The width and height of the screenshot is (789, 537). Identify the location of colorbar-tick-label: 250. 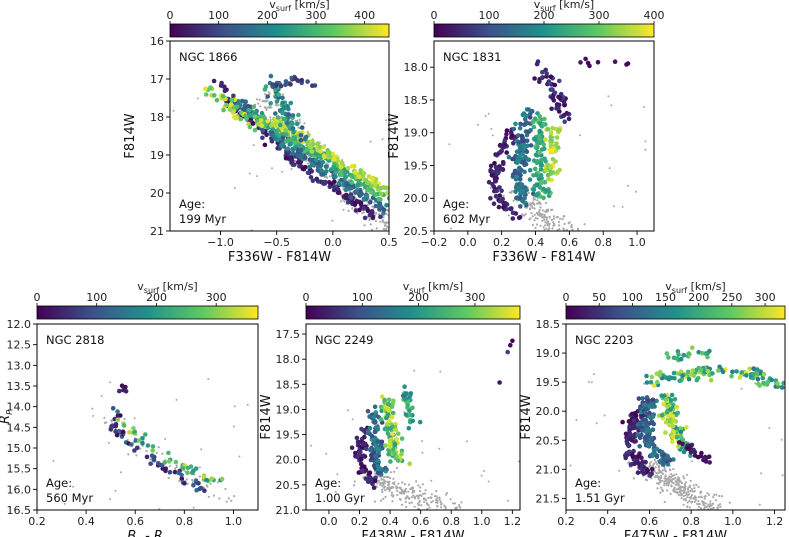
(731, 297).